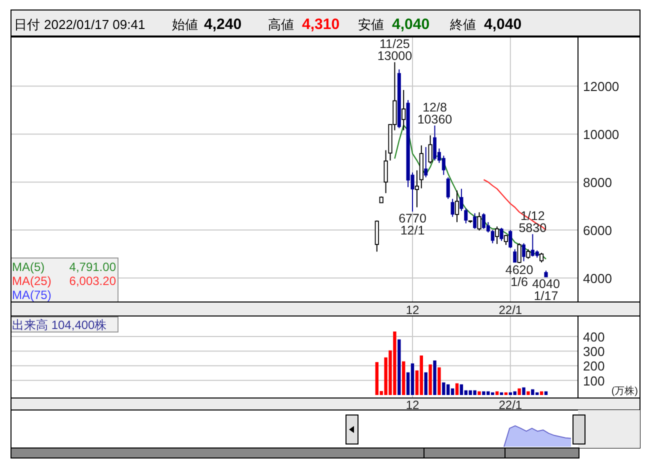  Describe the element at coordinates (95, 24) in the screenshot. I see `text: 2022/01/17 09:41` at that location.